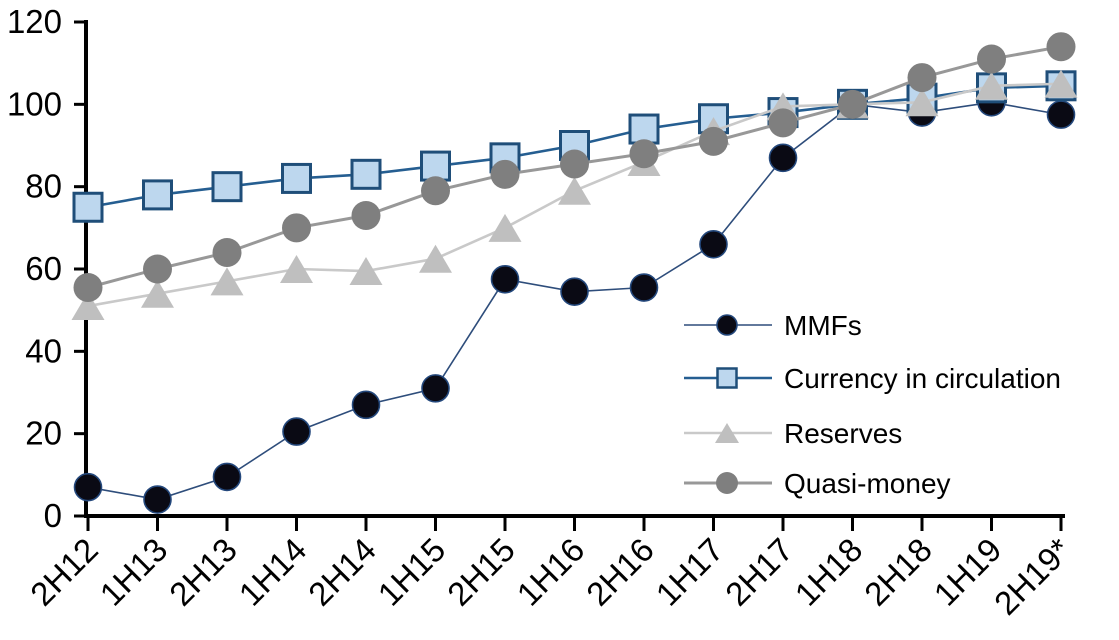  I want to click on y-axis-ticks: 0 20 40 60 80 100 120, so click(47, 268).